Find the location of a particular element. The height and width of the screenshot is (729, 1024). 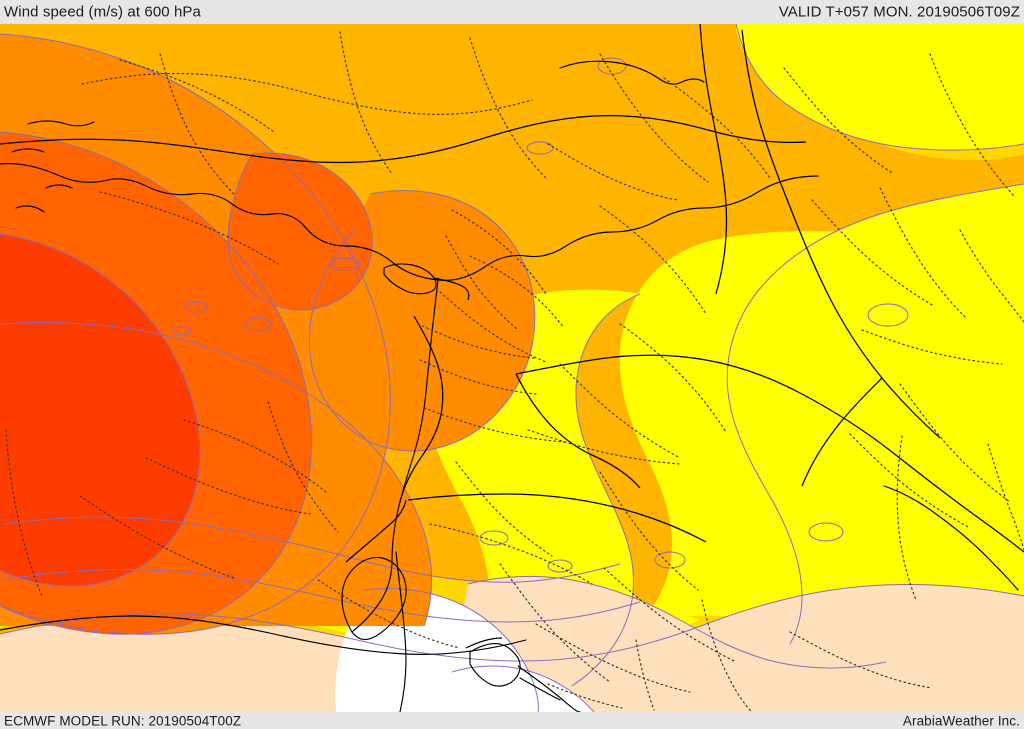

admin-border-north-b is located at coordinates (717, 128).